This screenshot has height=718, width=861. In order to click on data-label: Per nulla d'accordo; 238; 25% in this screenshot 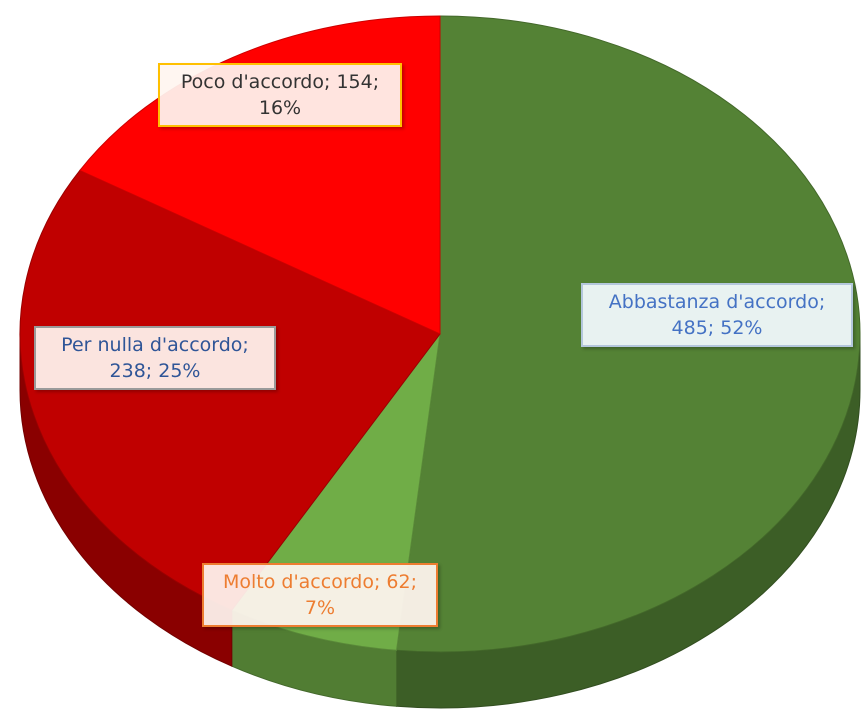, I will do `click(155, 358)`.